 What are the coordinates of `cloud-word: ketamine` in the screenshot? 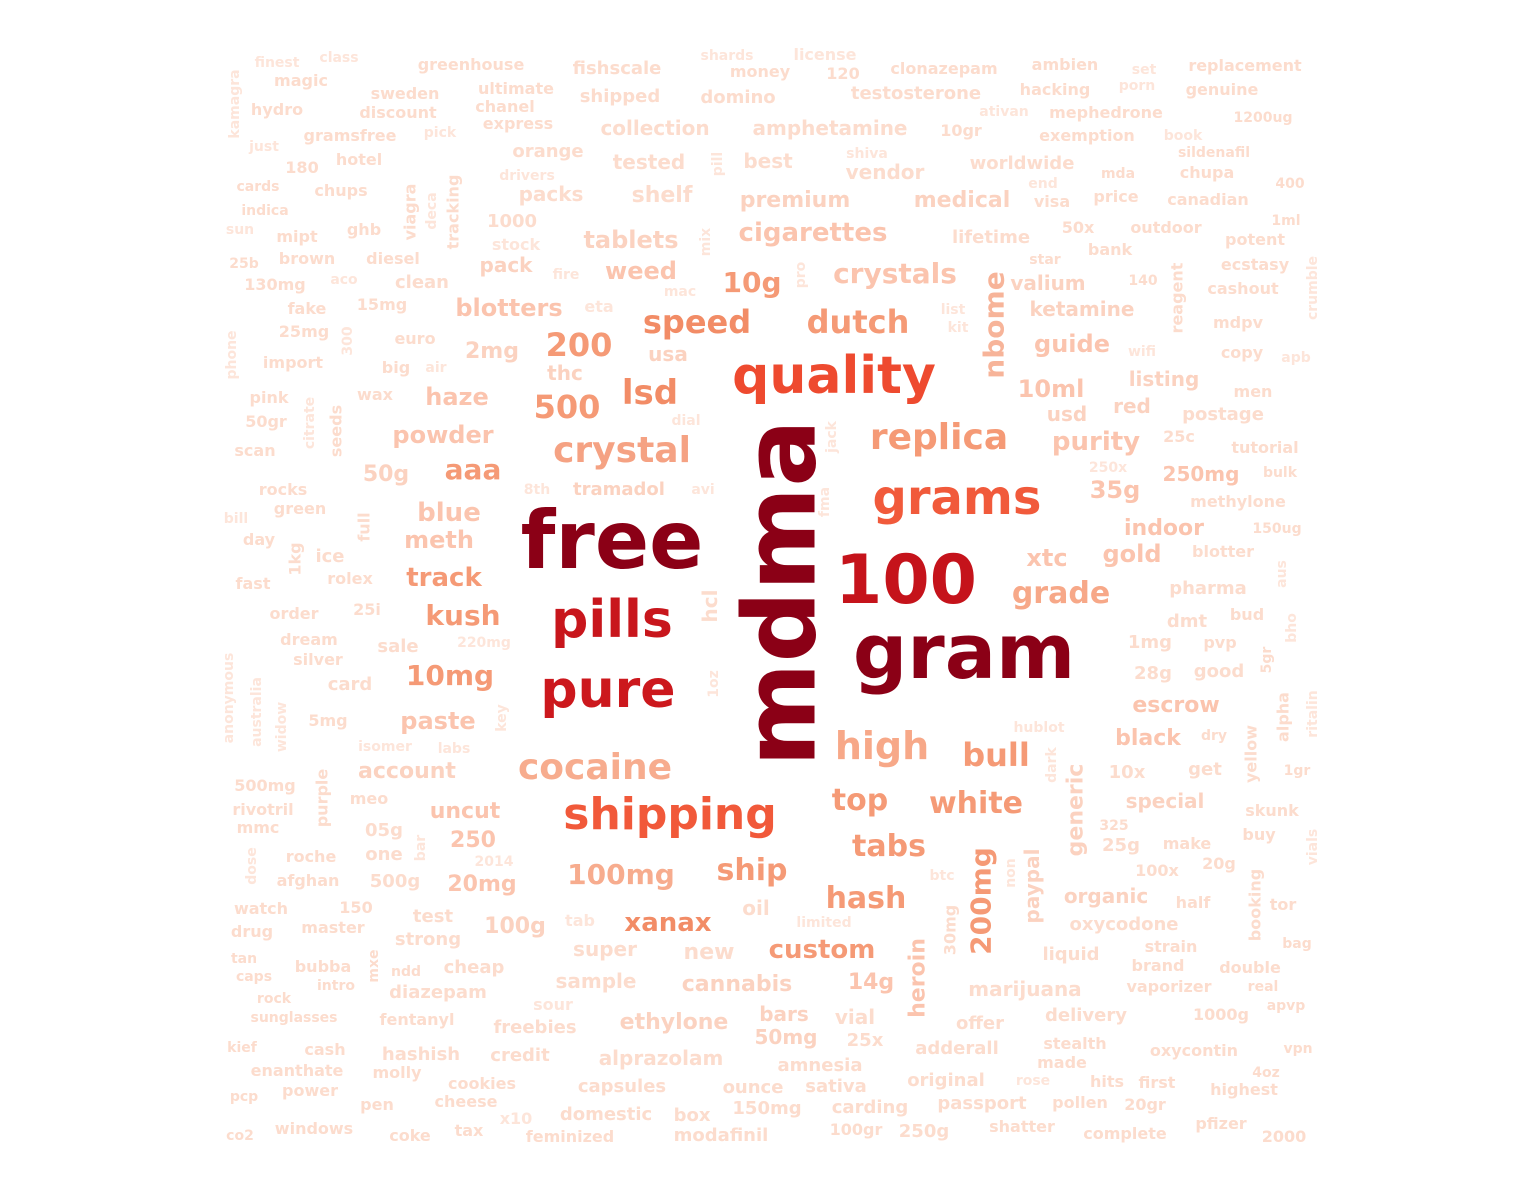 It's located at (1082, 309).